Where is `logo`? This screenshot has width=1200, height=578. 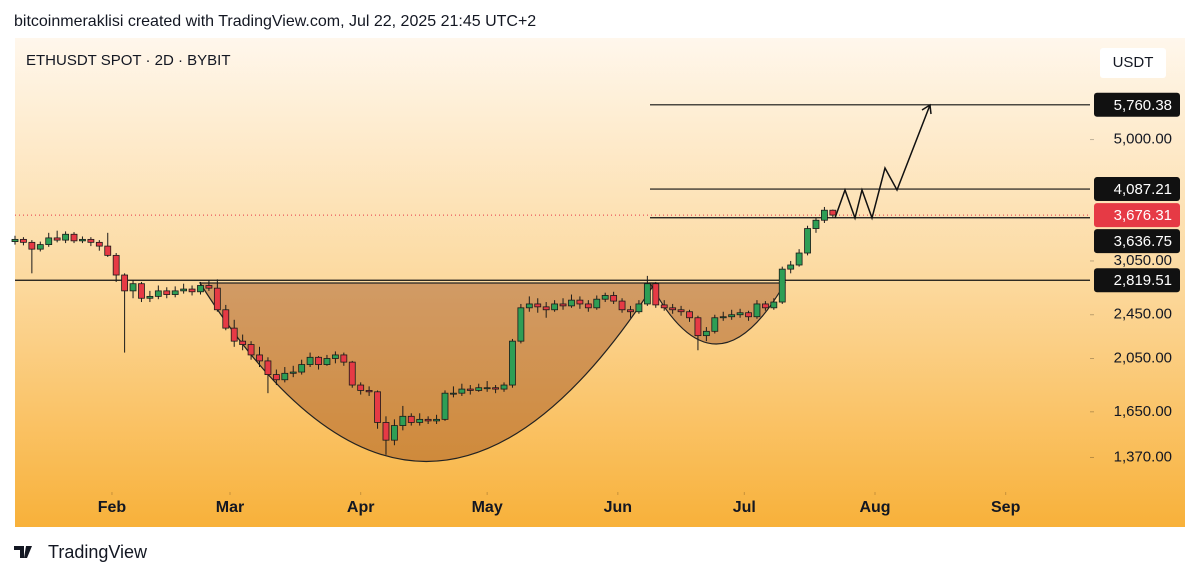 logo is located at coordinates (23, 552).